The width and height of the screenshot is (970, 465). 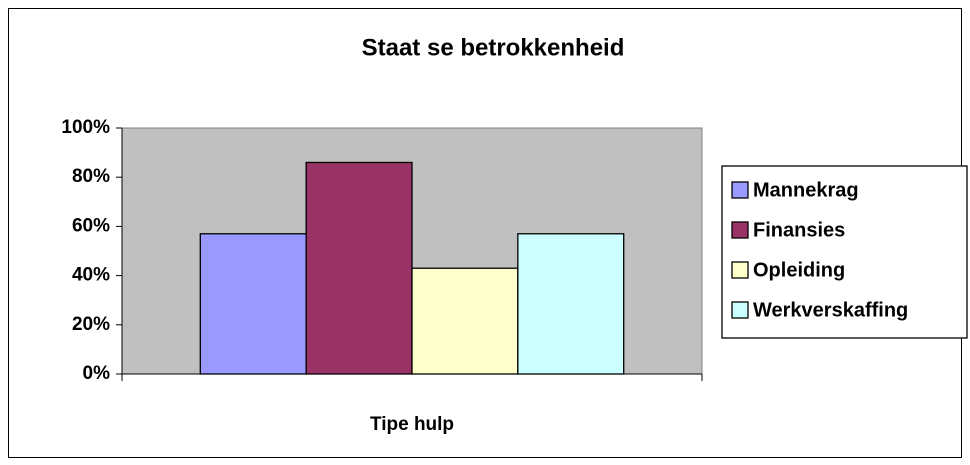 What do you see at coordinates (97, 373) in the screenshot?
I see `y-tick-label: 0%` at bounding box center [97, 373].